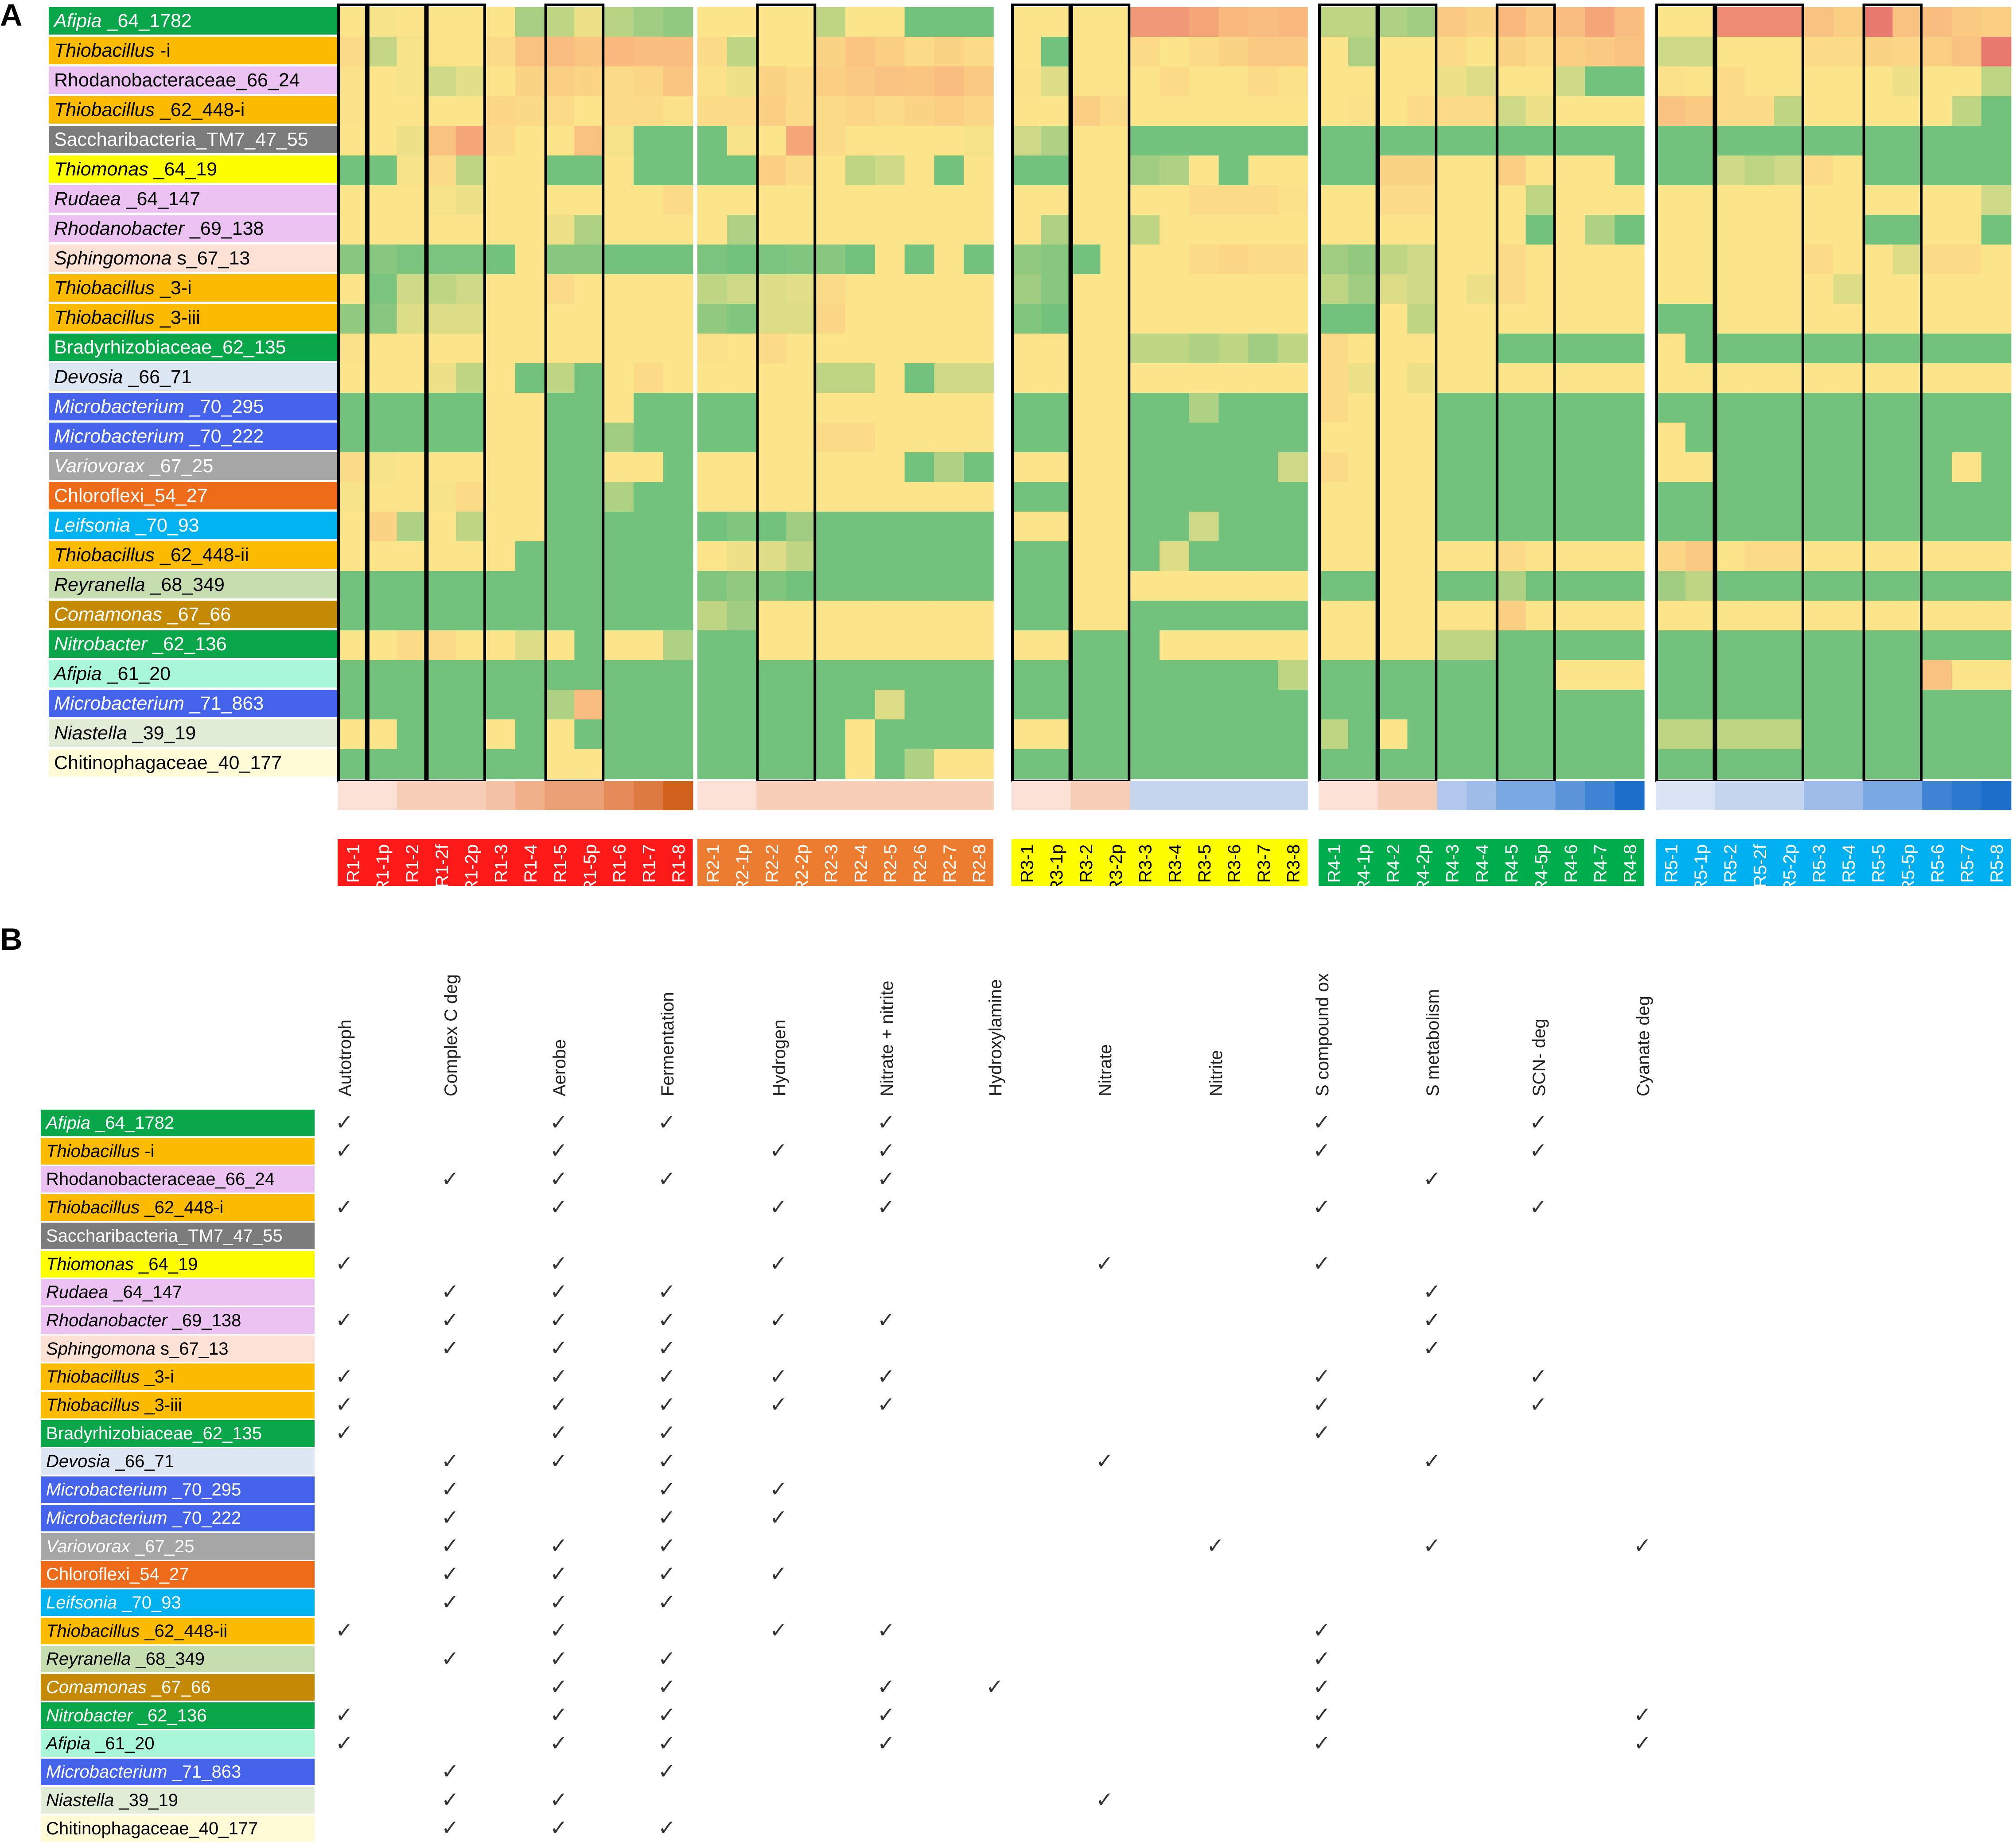 The height and width of the screenshot is (1845, 2016). I want to click on trait-header: Aerobe, so click(559, 1067).